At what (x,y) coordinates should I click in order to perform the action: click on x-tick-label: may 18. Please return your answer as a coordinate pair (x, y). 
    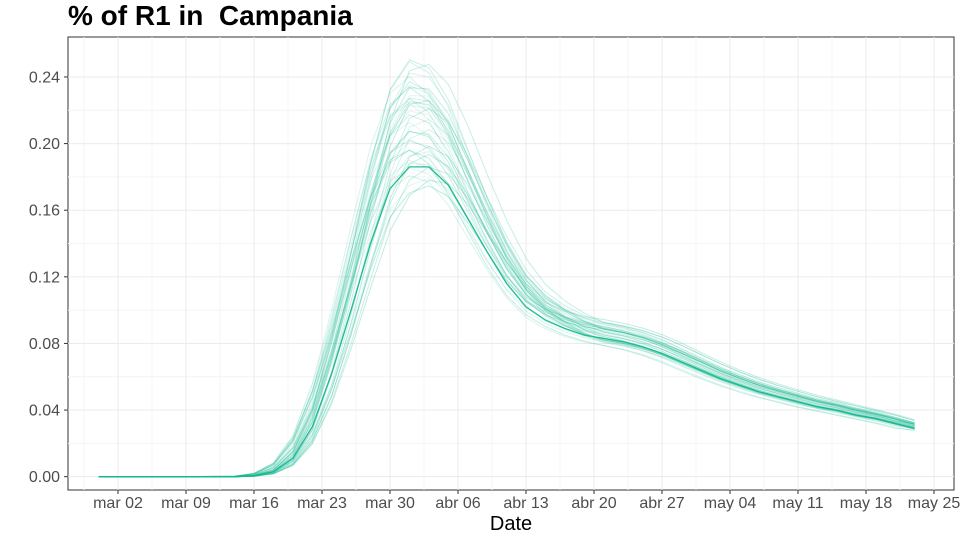
    Looking at the image, I should click on (866, 503).